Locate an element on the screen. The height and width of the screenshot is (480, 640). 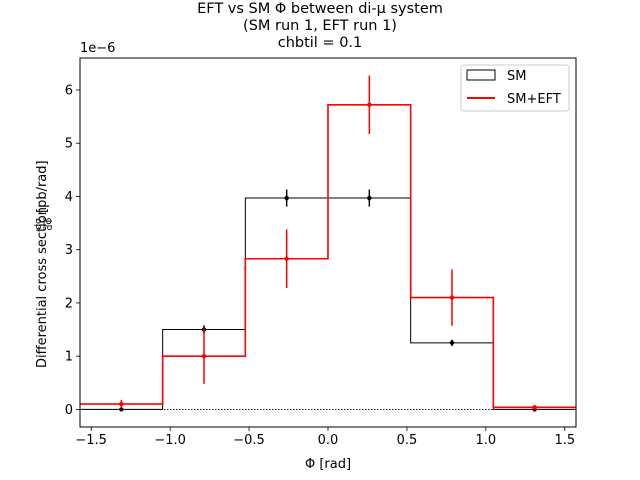
y-tick-label-5: 5 is located at coordinates (69, 144).